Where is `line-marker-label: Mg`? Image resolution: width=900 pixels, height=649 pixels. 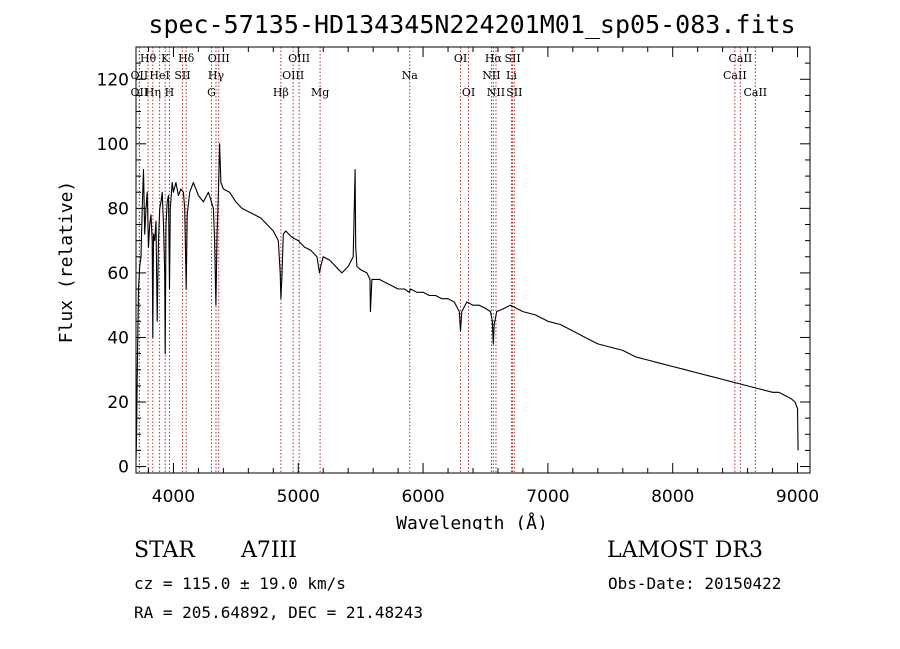
line-marker-label: Mg is located at coordinates (320, 92).